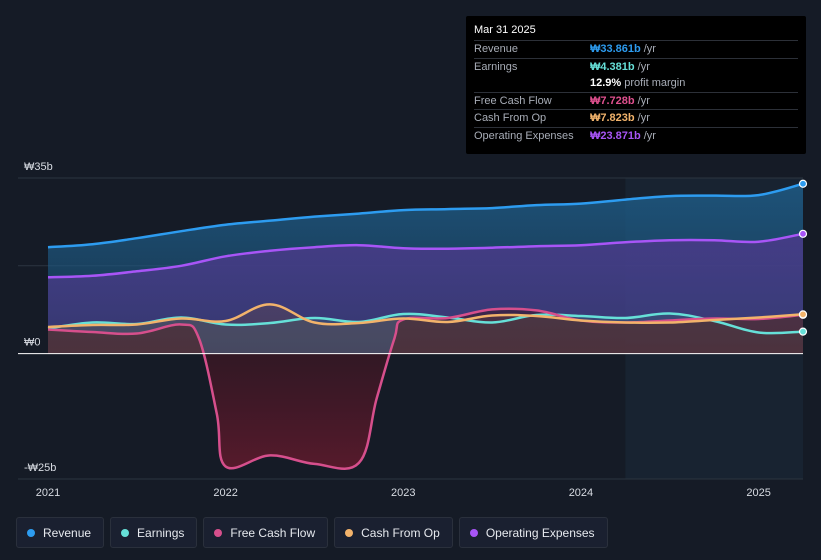 The image size is (821, 560). Describe the element at coordinates (612, 66) in the screenshot. I see `tooltip-row-value: ₩4.381b` at that location.